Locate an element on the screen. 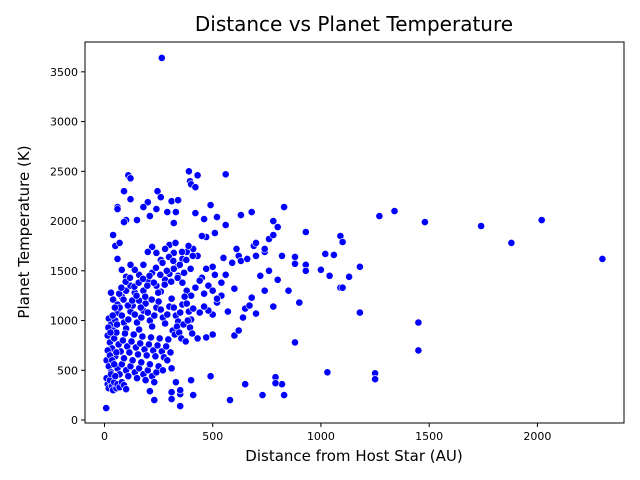  y-tick-label: 1500 is located at coordinates (64, 271).